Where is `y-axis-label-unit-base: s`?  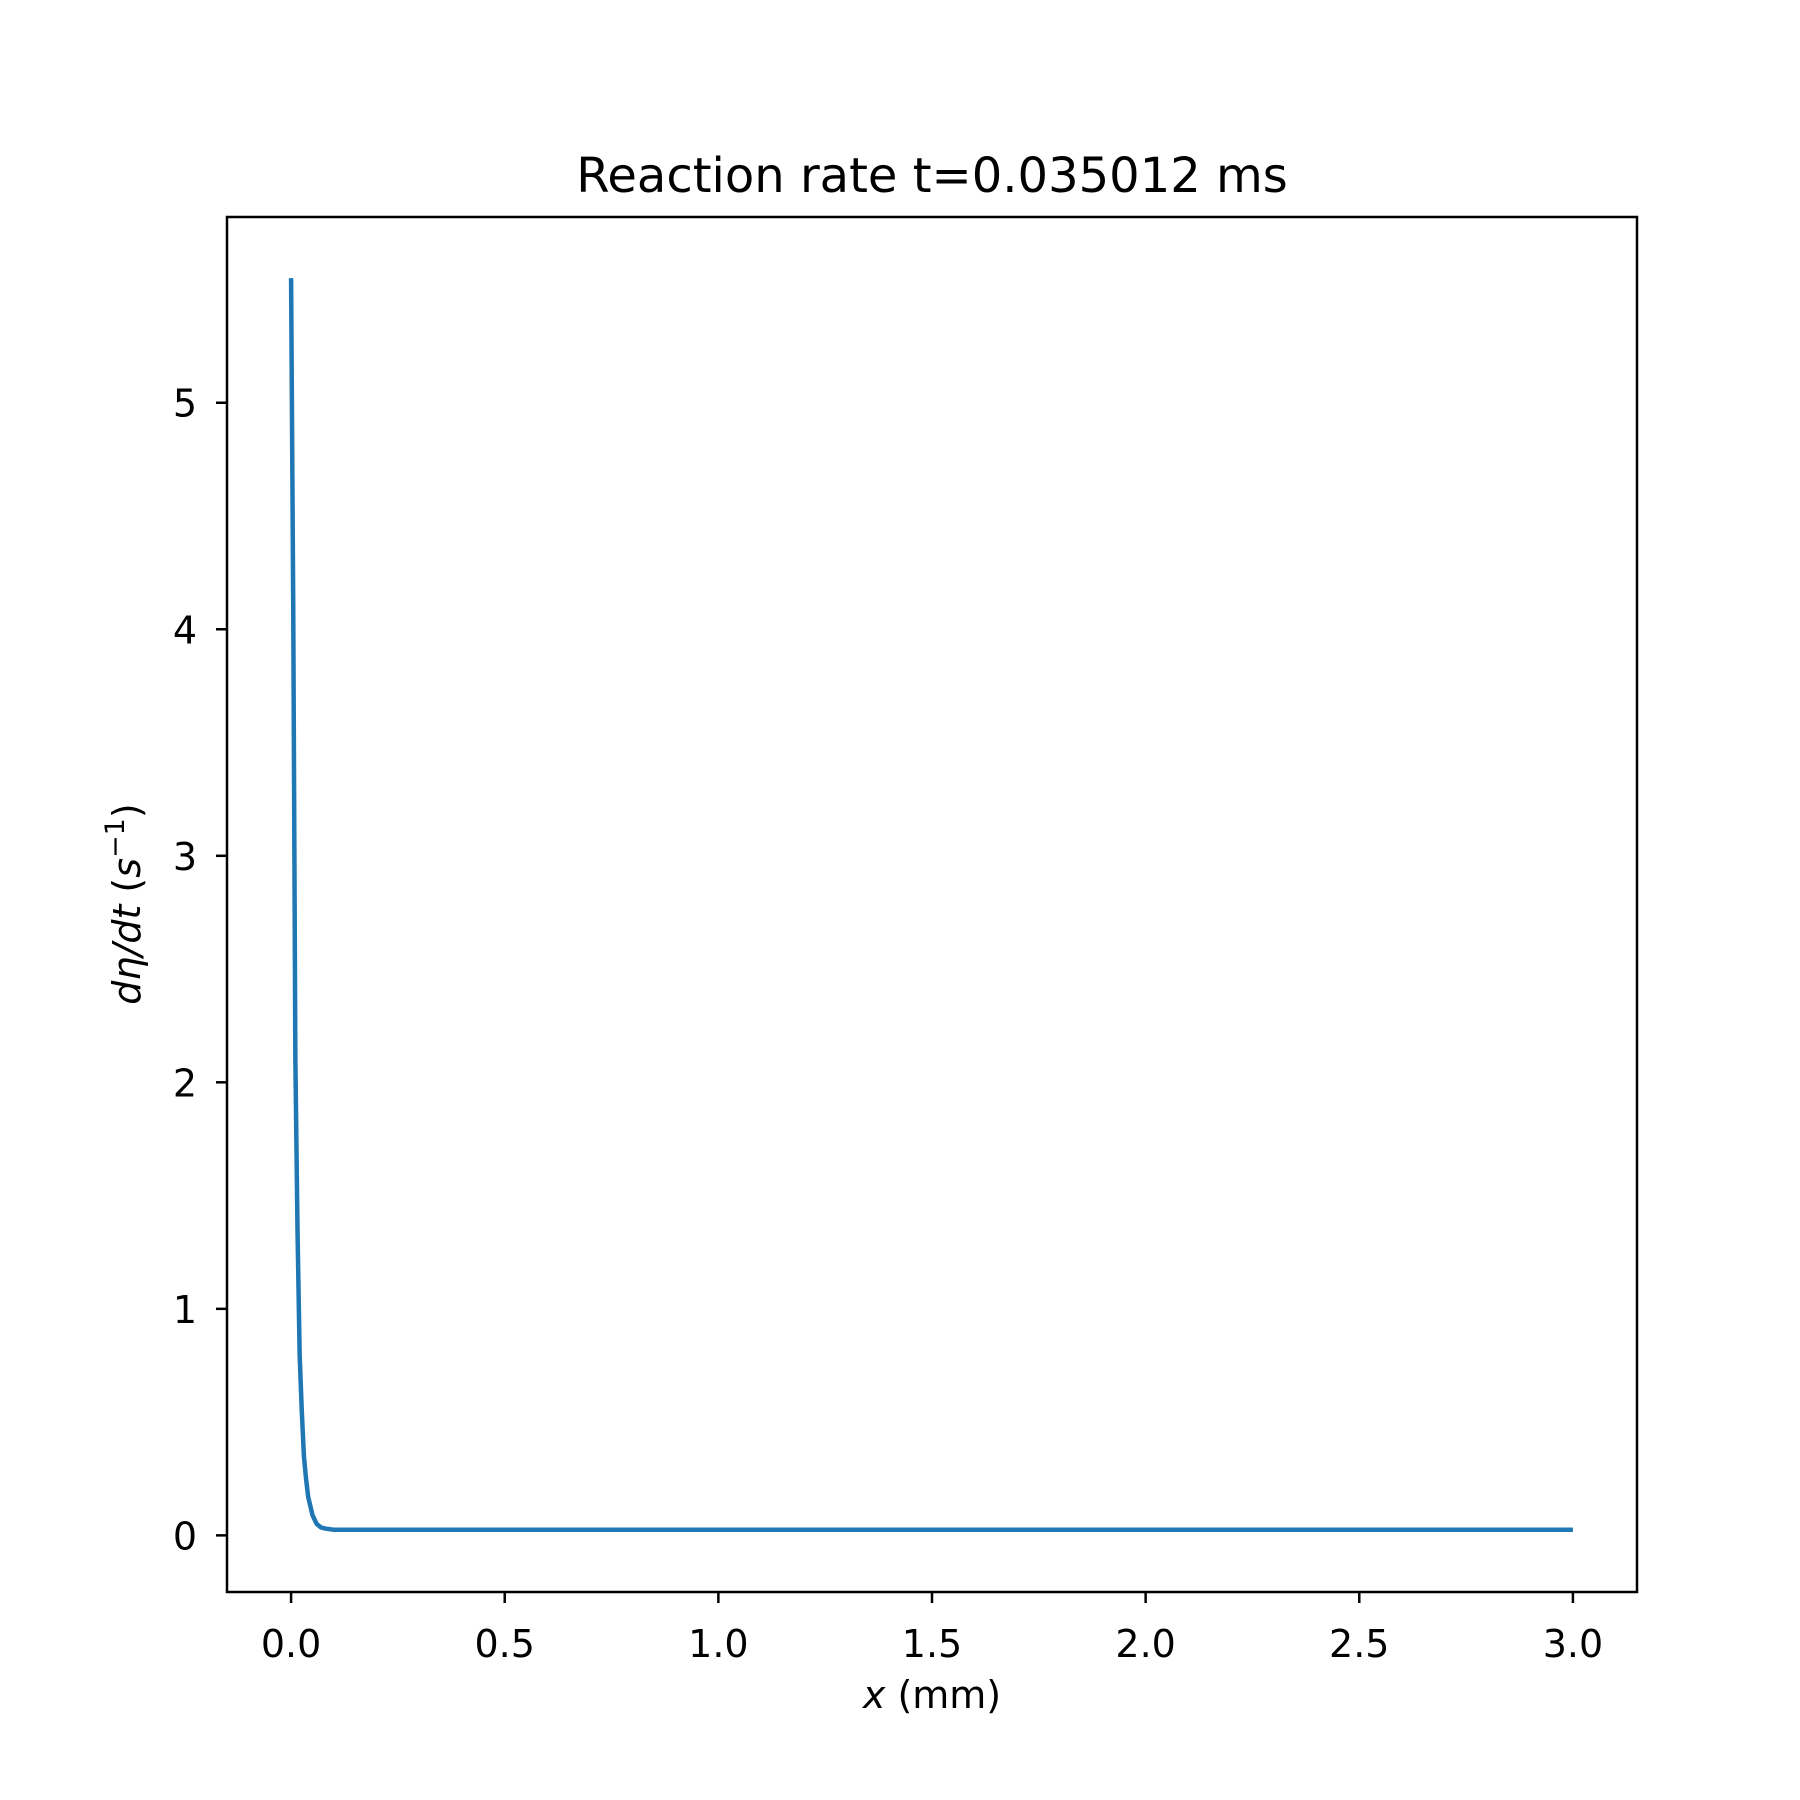
y-axis-label-unit-base: s is located at coordinates (127, 868).